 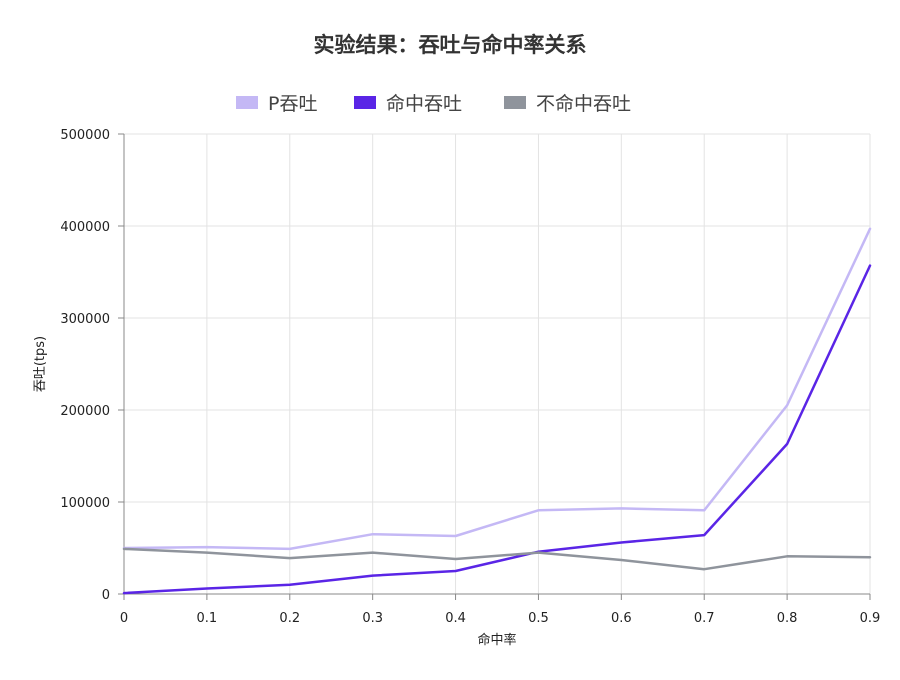 I want to click on x-tick-label: 0, so click(x=124, y=618).